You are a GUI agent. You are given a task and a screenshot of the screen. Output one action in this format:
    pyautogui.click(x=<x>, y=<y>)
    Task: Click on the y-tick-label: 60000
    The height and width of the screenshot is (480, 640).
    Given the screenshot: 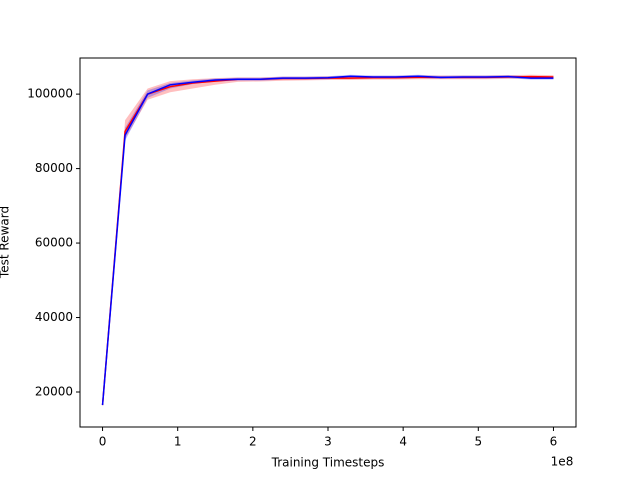 What is the action you would take?
    pyautogui.click(x=54, y=243)
    